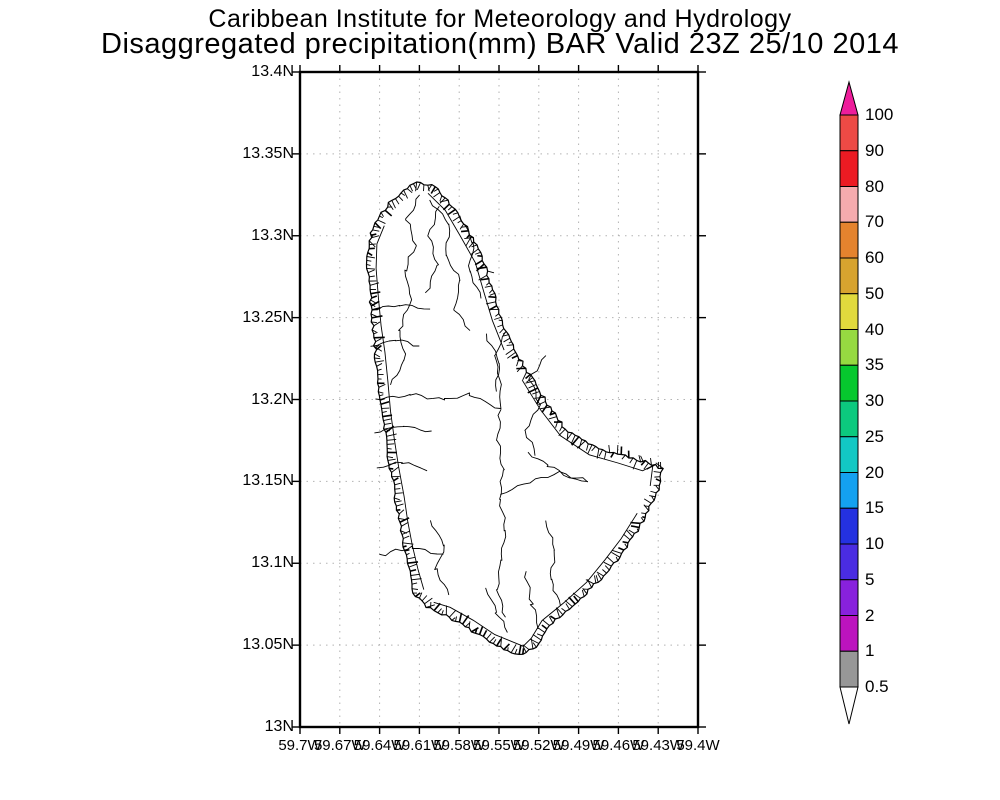  What do you see at coordinates (874, 222) in the screenshot?
I see `colorbar-scale-label: 70` at bounding box center [874, 222].